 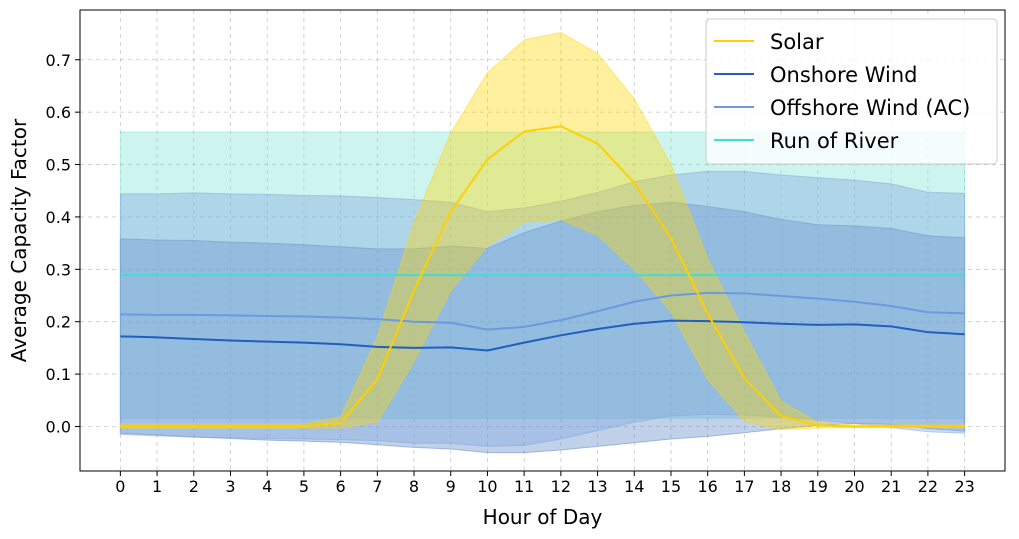 What do you see at coordinates (964, 486) in the screenshot?
I see `x-tick-label: 23` at bounding box center [964, 486].